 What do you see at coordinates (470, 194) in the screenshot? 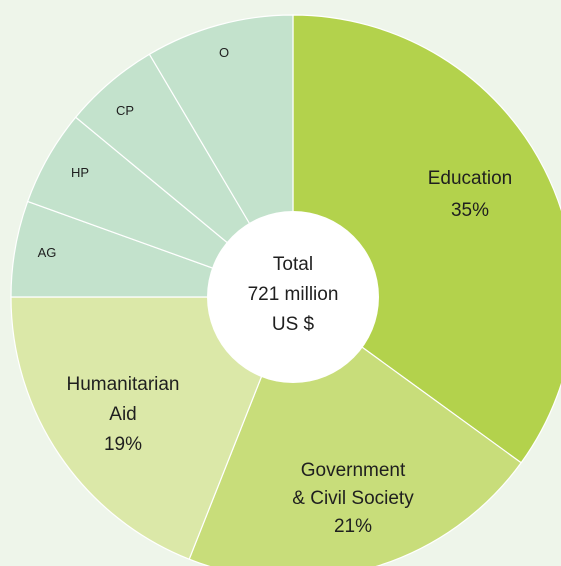
I see `slice-label-education: Education 35%` at bounding box center [470, 194].